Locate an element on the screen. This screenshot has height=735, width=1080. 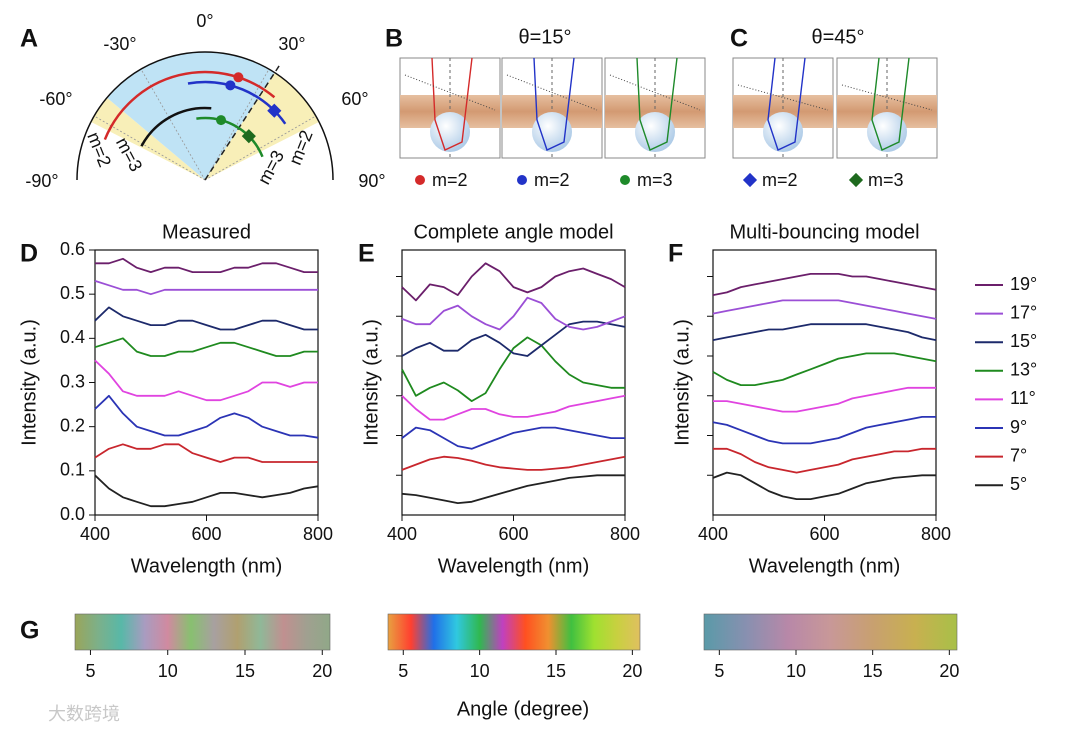
angle-label: -60° is located at coordinates (55, 99).